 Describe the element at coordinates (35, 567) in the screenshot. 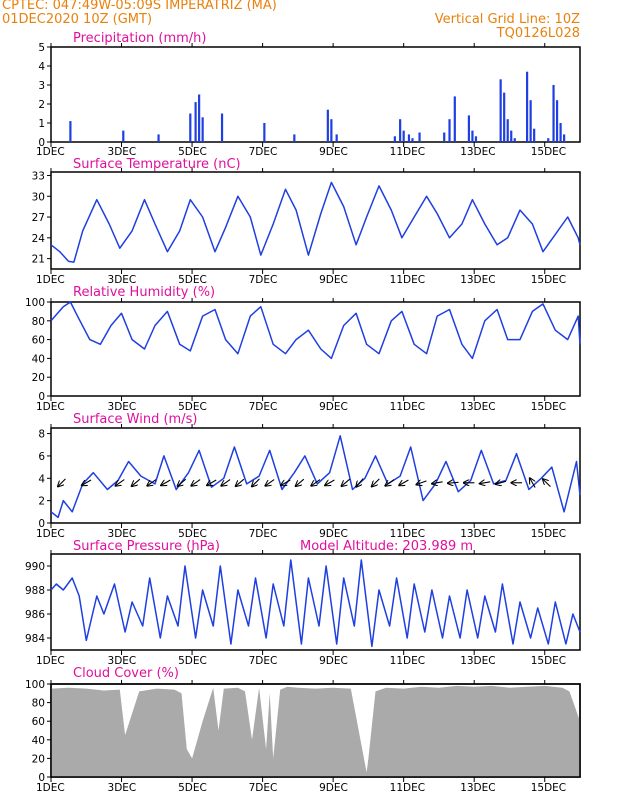

I see `y-tick-label: 990` at that location.